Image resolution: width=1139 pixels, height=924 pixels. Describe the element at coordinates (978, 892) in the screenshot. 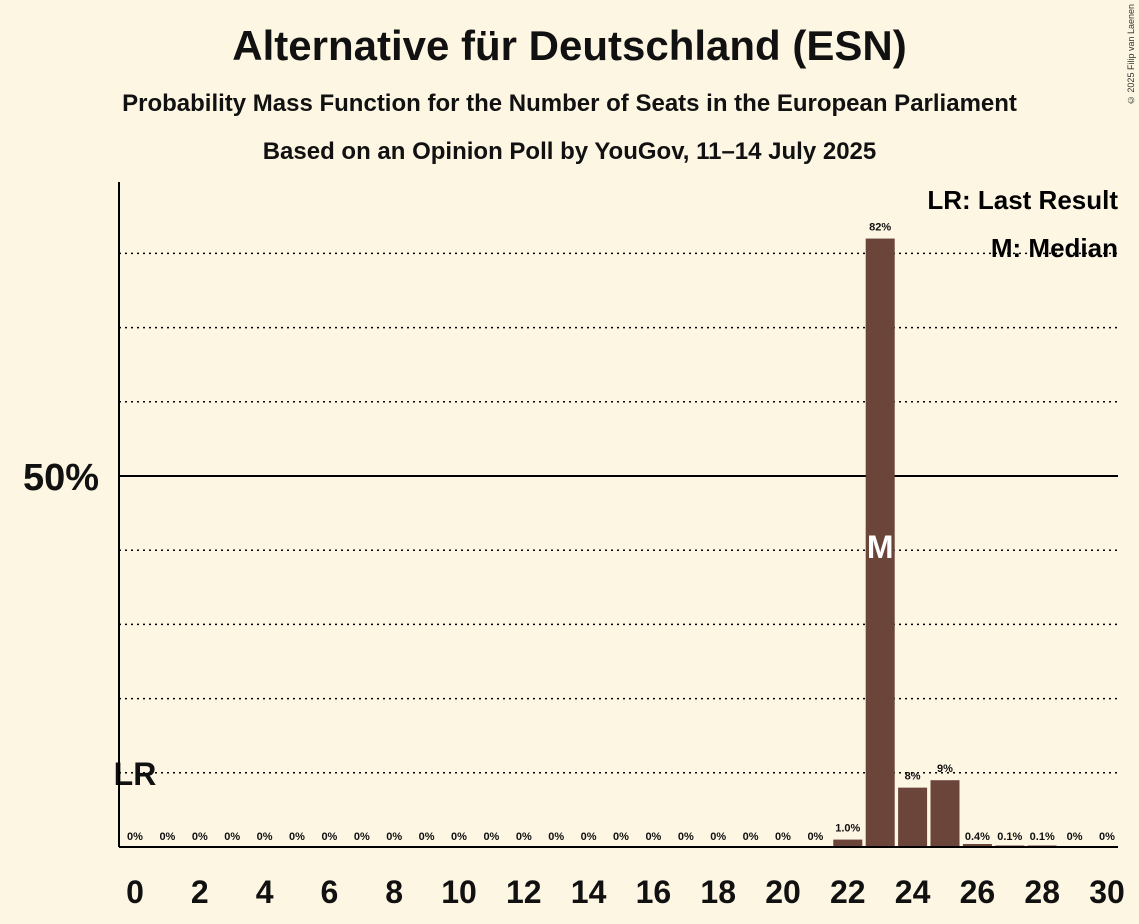

I see `x-tick-label: 26` at that location.